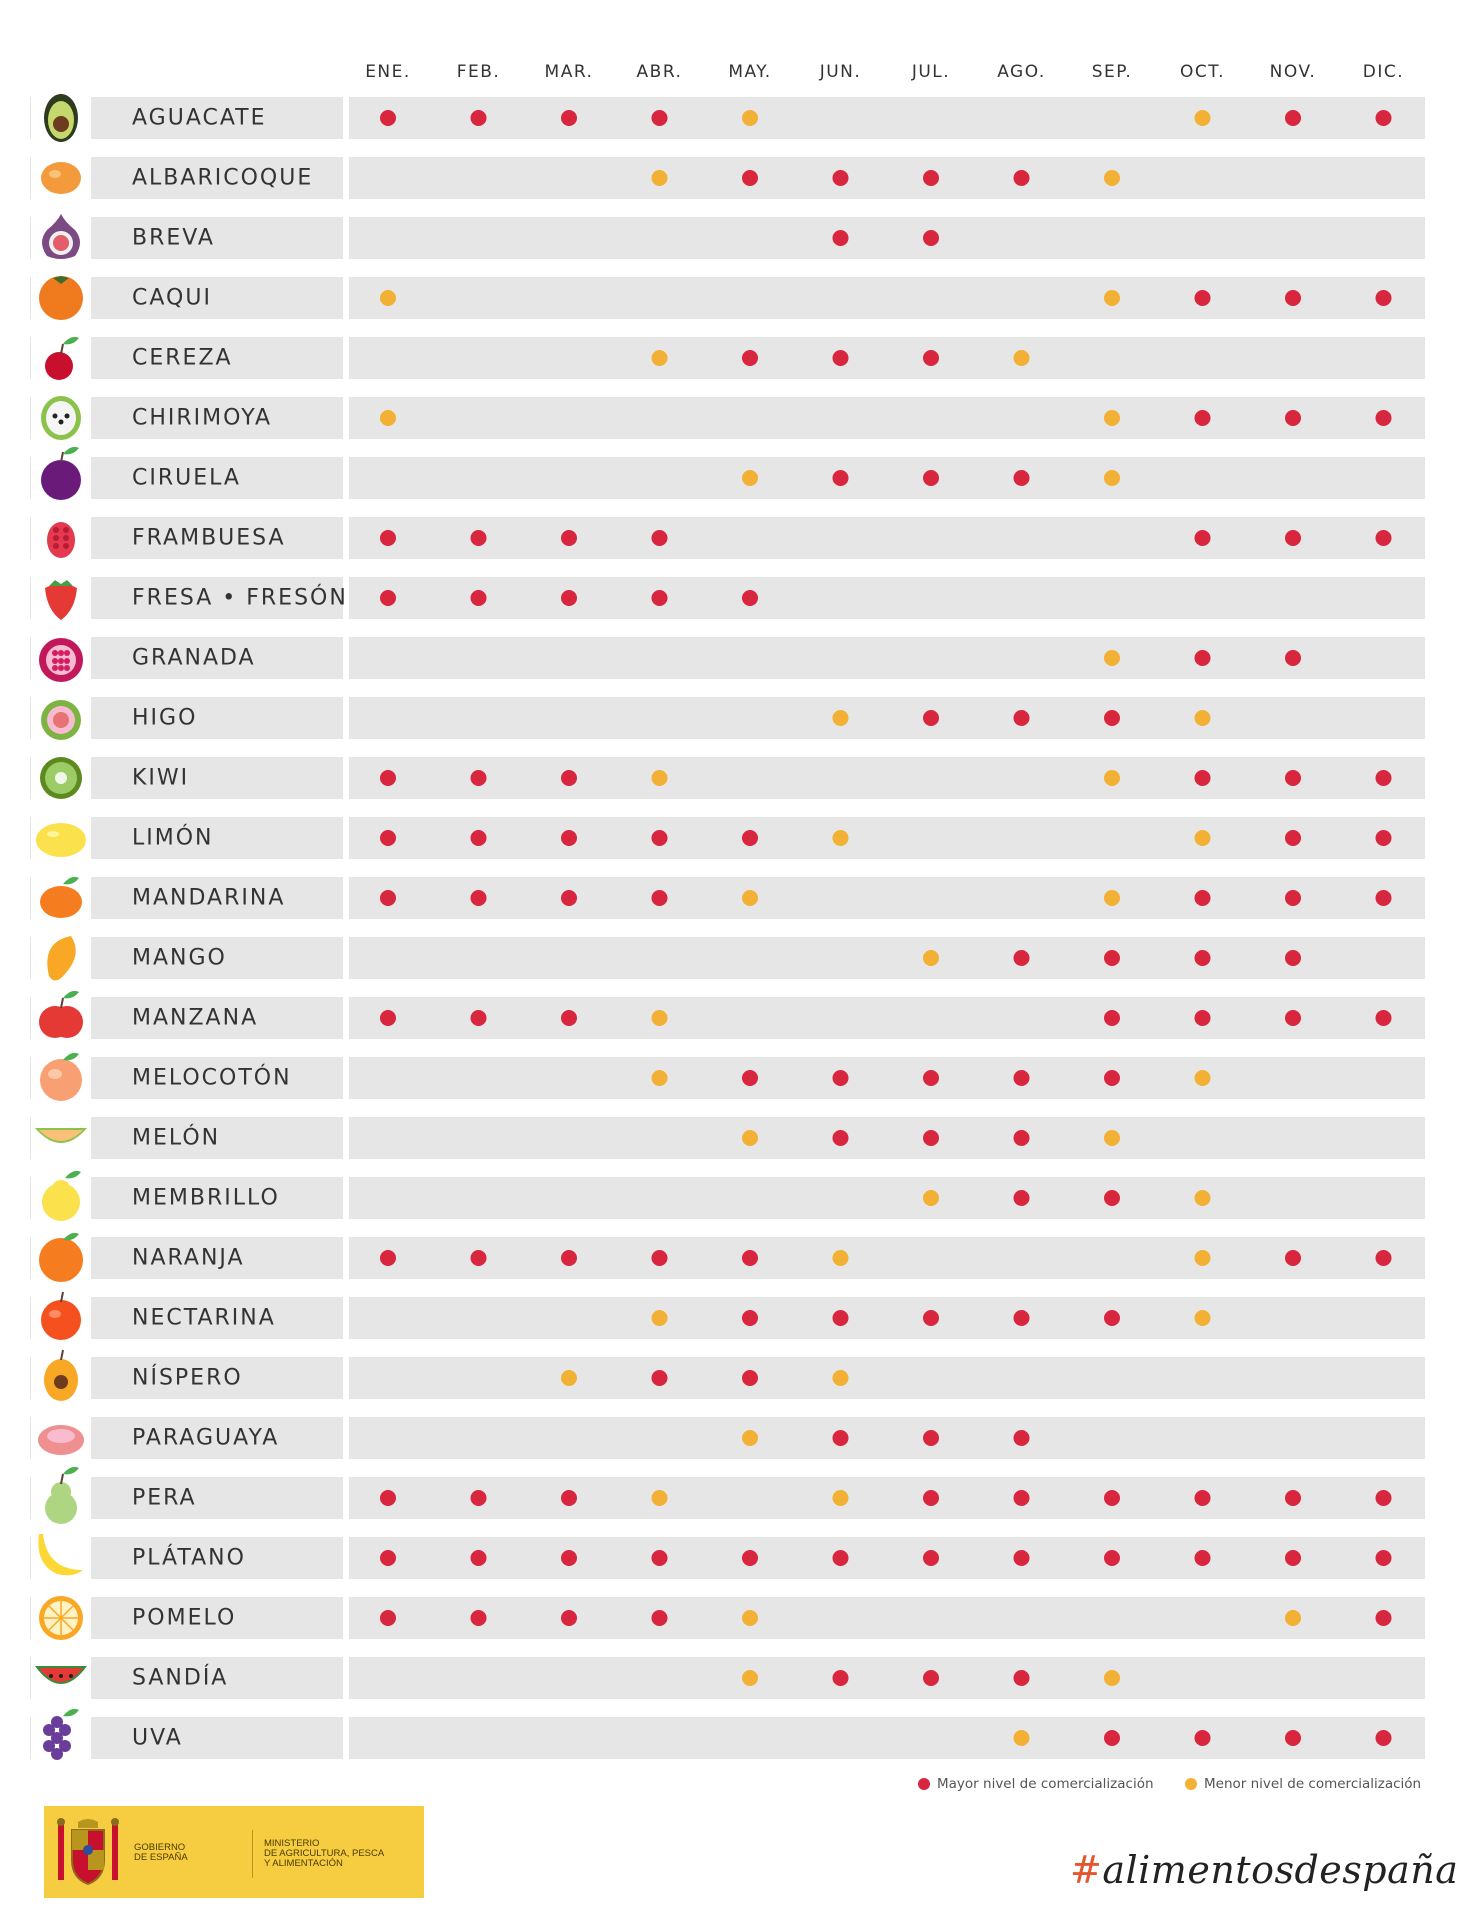 The width and height of the screenshot is (1464, 1922). Describe the element at coordinates (1280, 1870) in the screenshot. I see `hashtag-text: alimentosdespaña` at that location.